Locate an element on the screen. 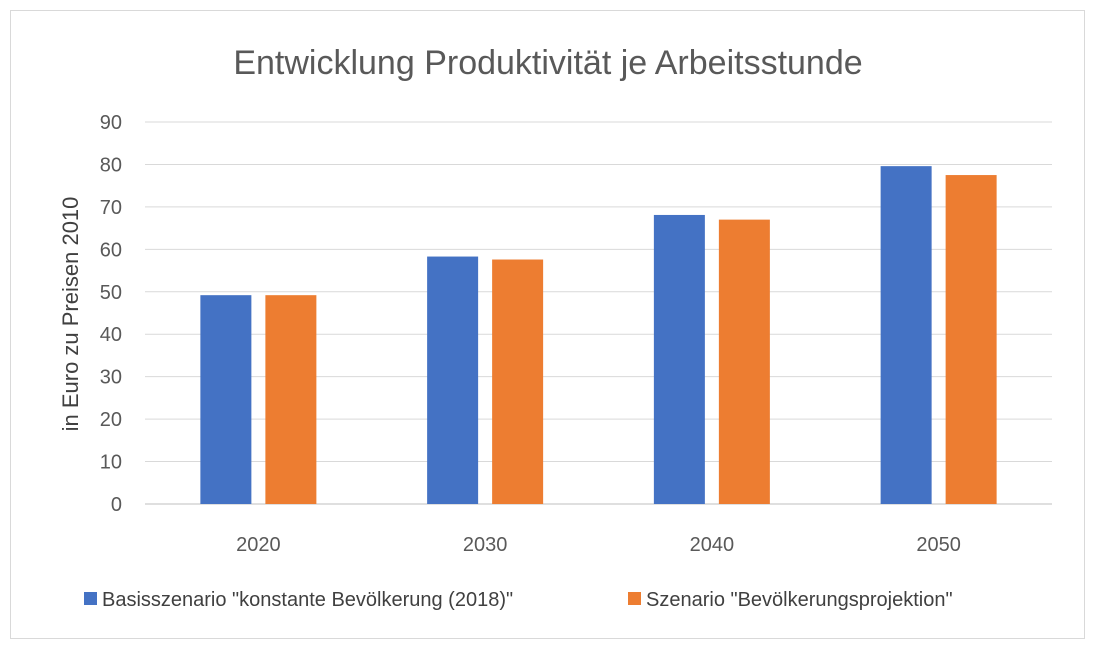 The width and height of the screenshot is (1095, 649). y-tick-label: 10 is located at coordinates (111, 463).